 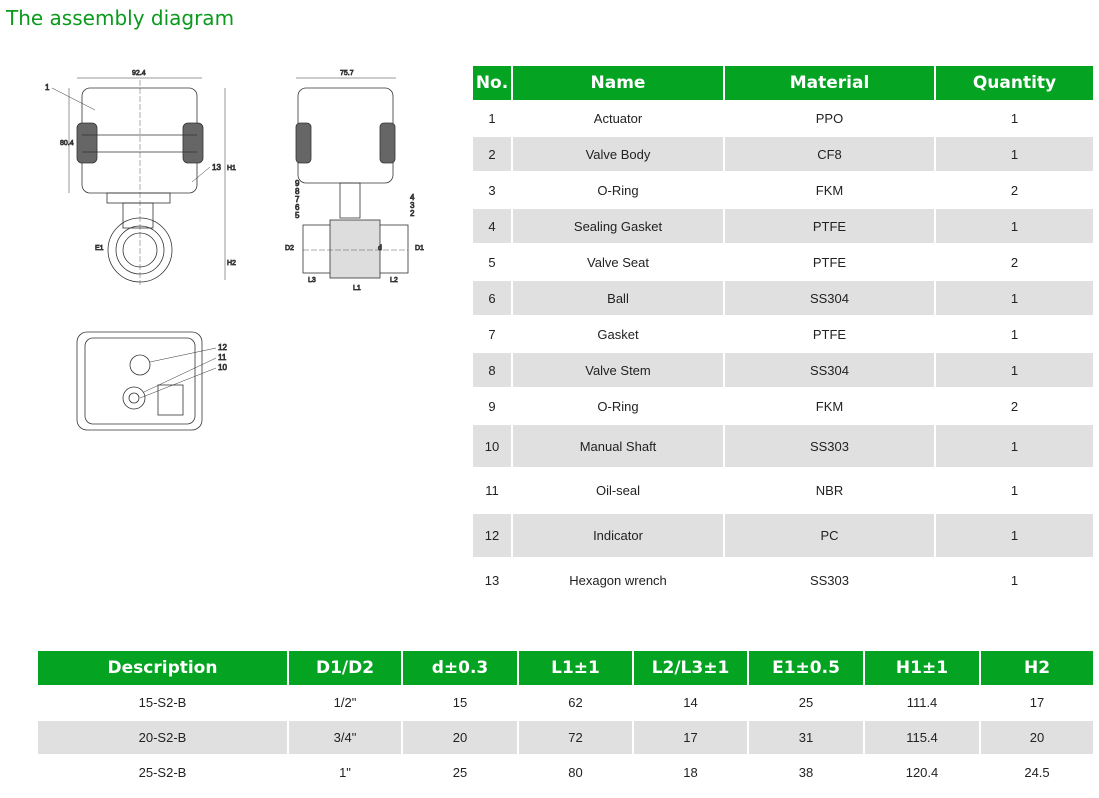 What do you see at coordinates (222, 347) in the screenshot?
I see `svg-text: 12` at bounding box center [222, 347].